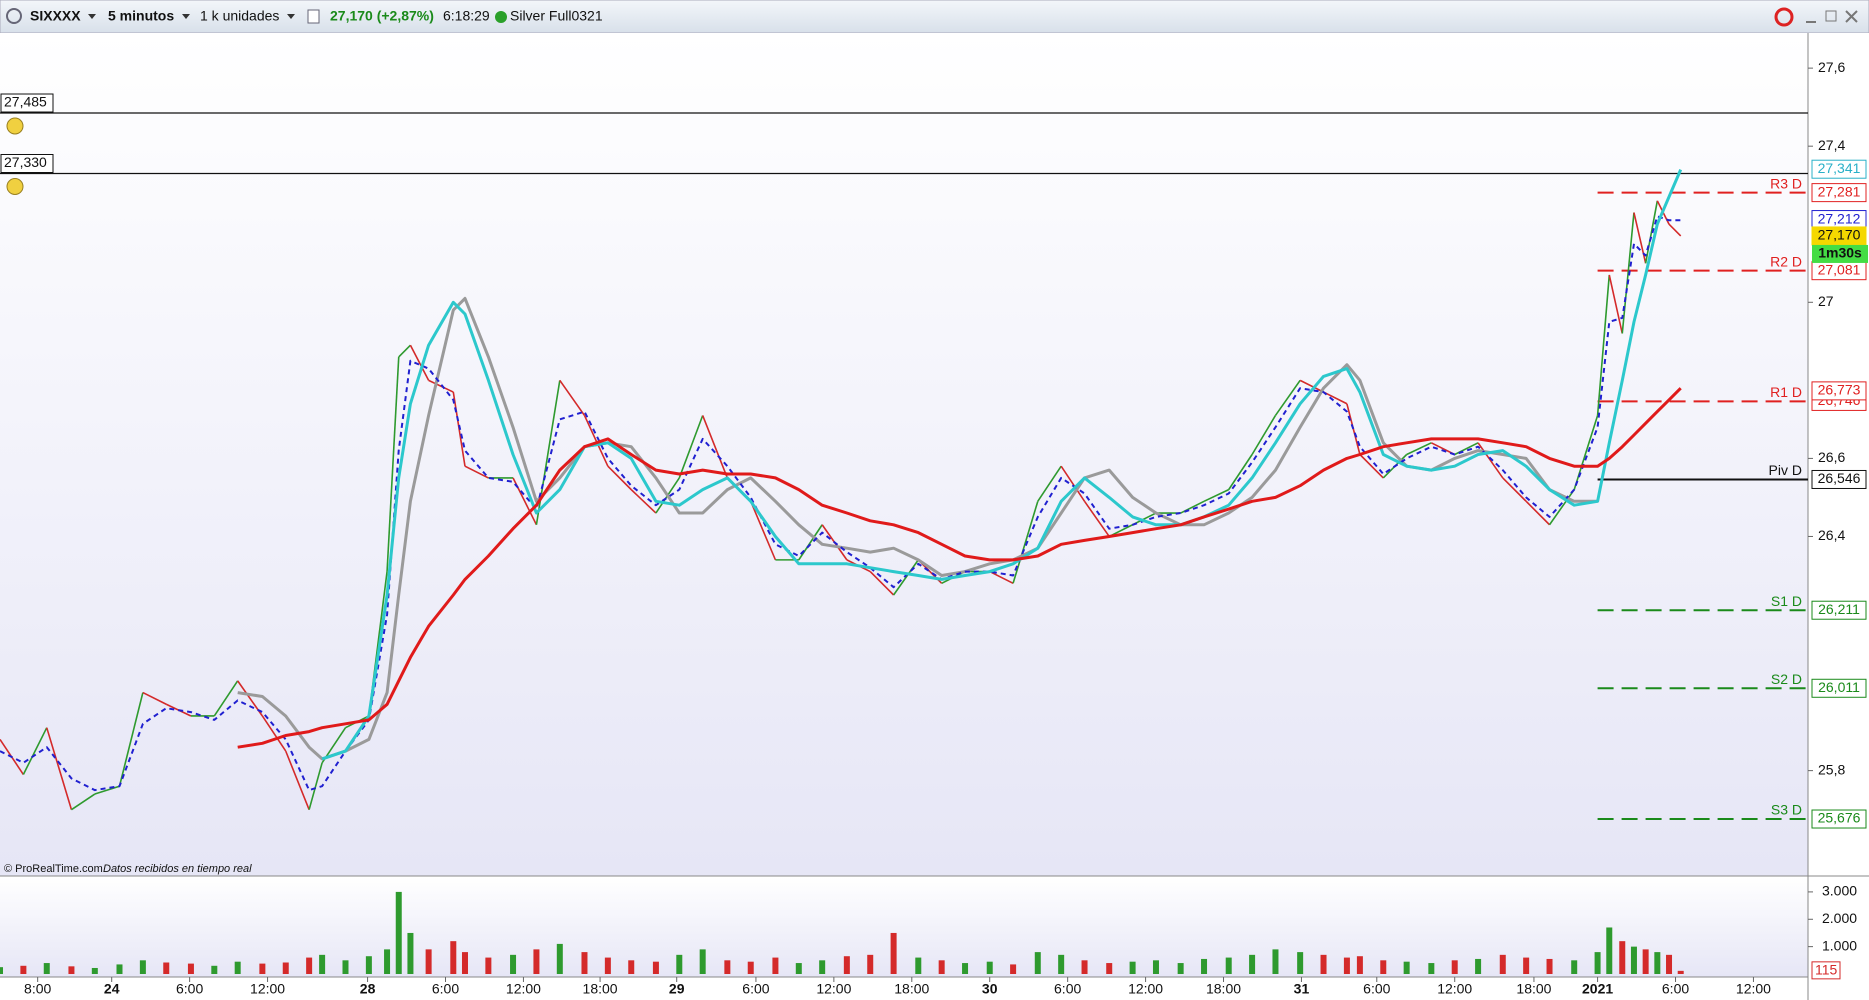 The width and height of the screenshot is (1869, 1000). Describe the element at coordinates (1839, 218) in the screenshot. I see `price-marker-label: 27,212` at that location.